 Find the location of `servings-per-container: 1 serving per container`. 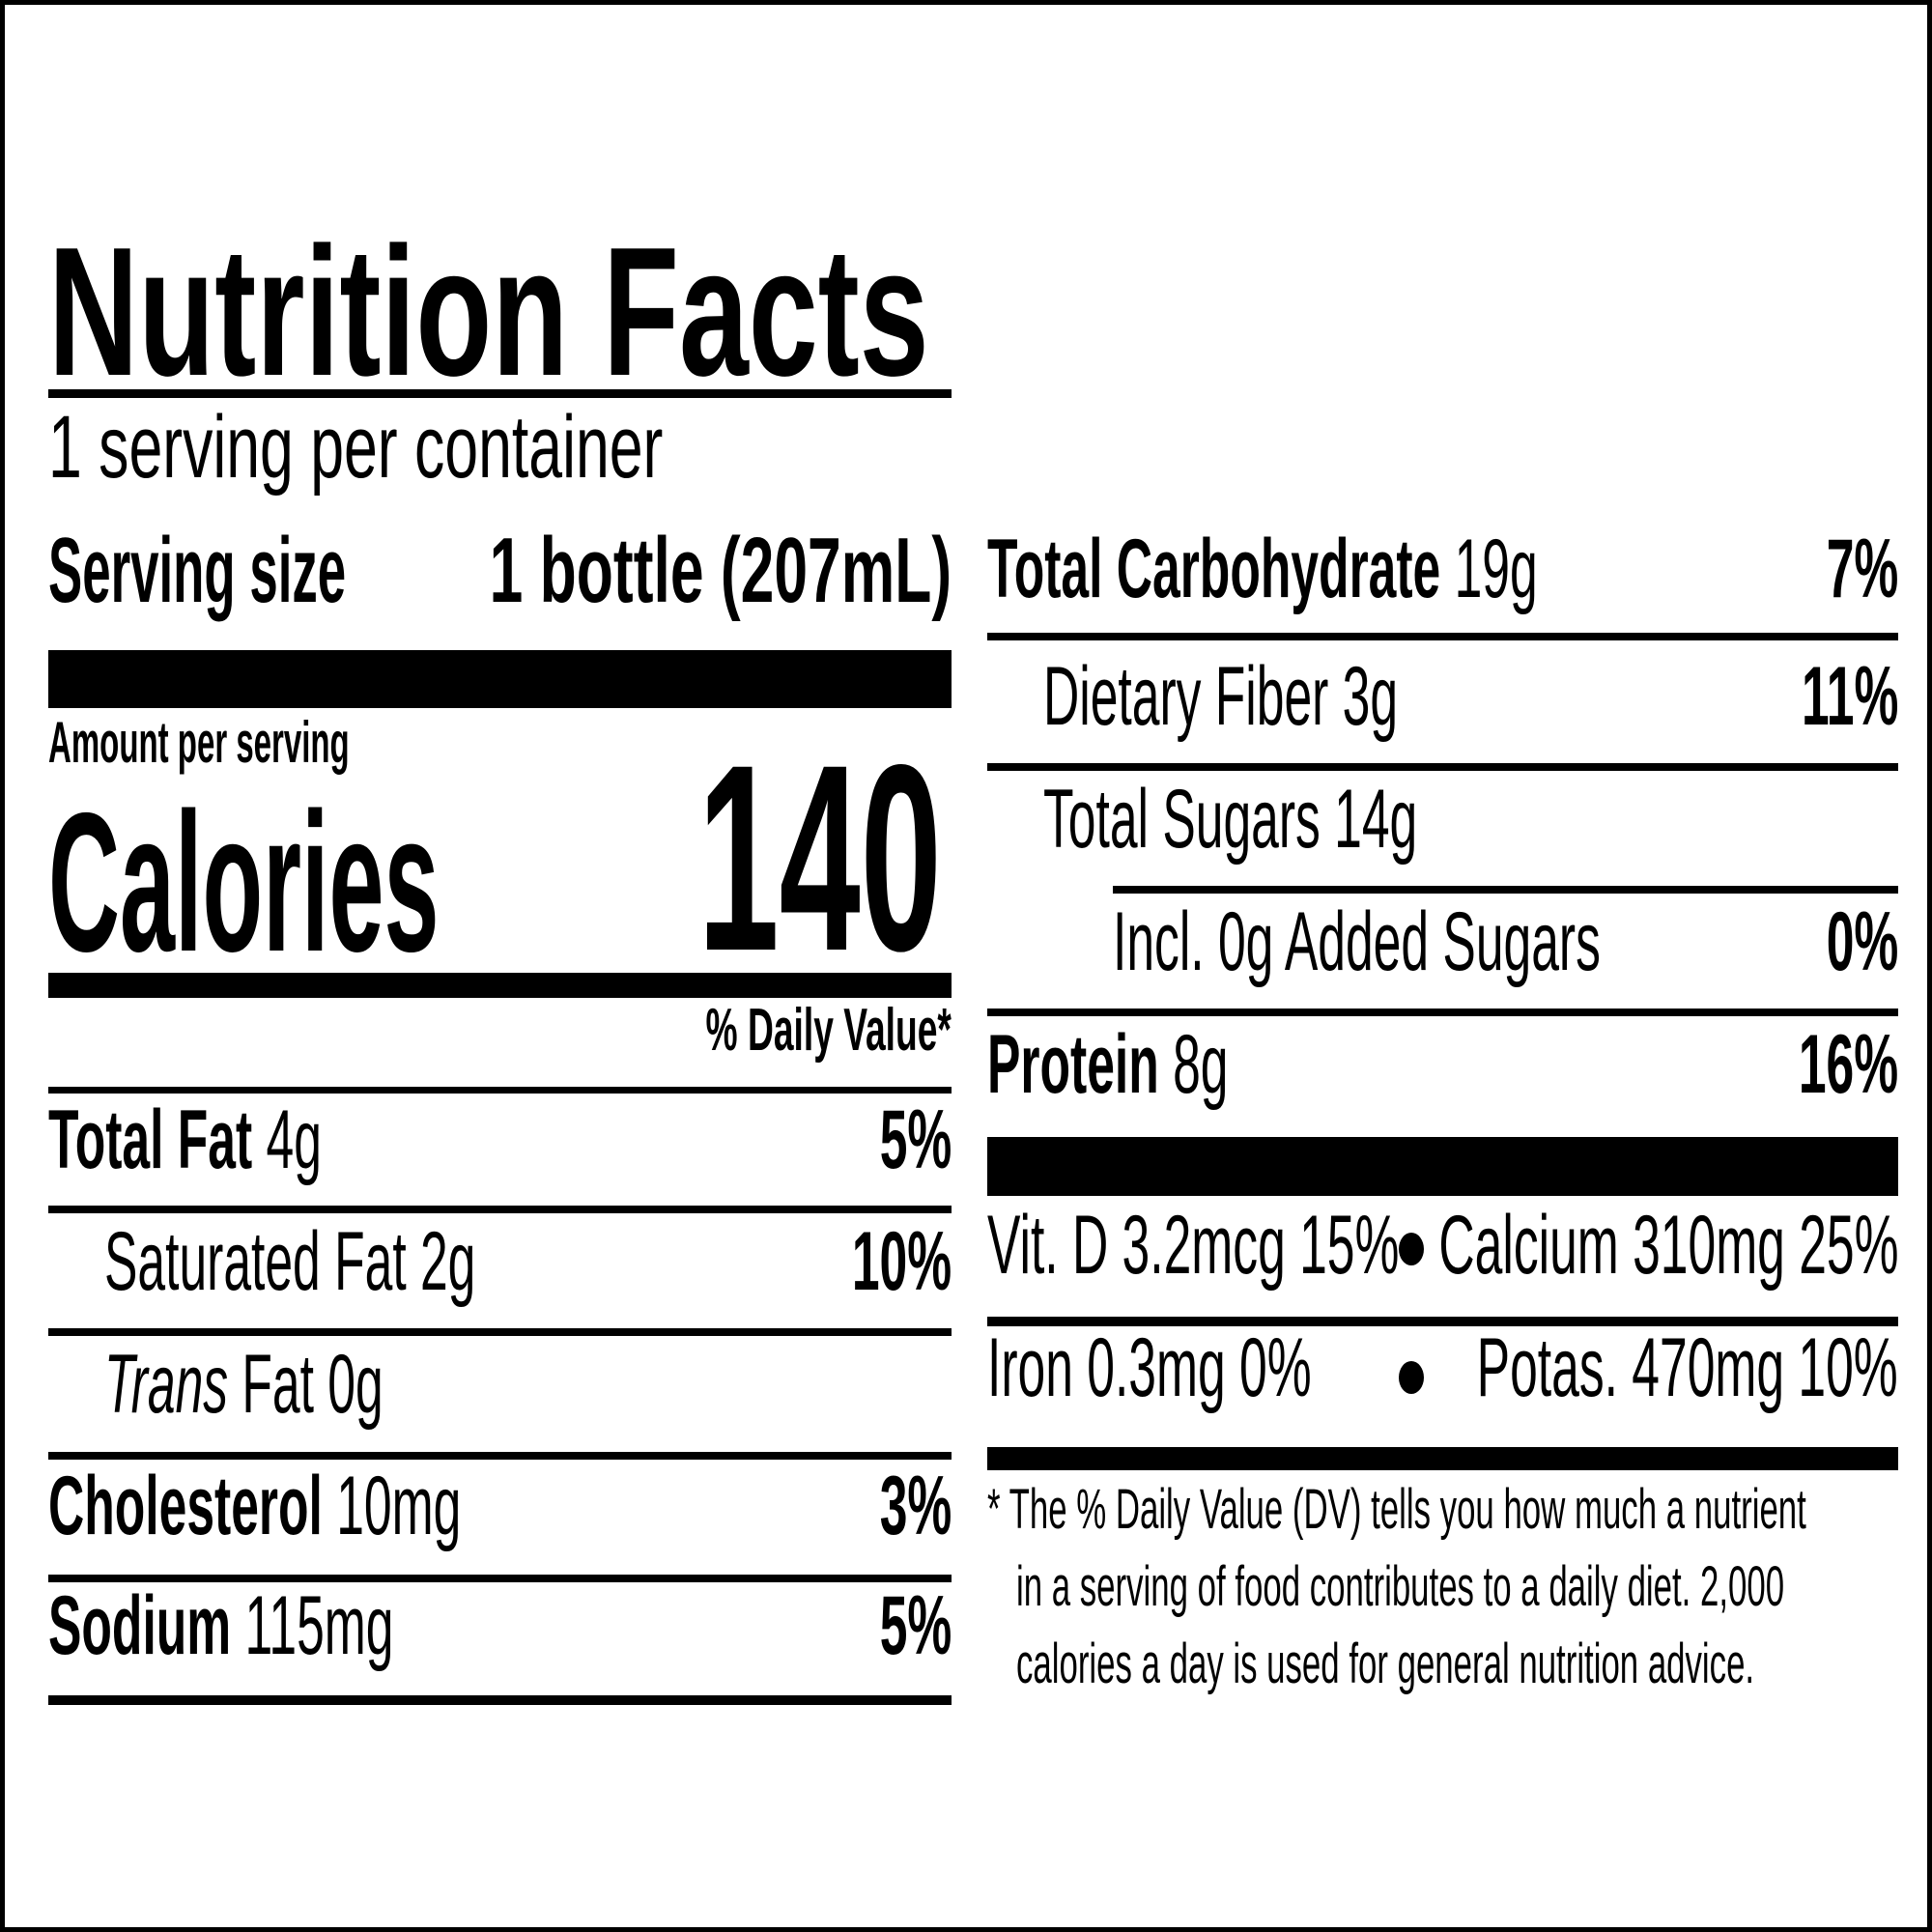

servings-per-container: 1 serving per container is located at coordinates (356, 447).